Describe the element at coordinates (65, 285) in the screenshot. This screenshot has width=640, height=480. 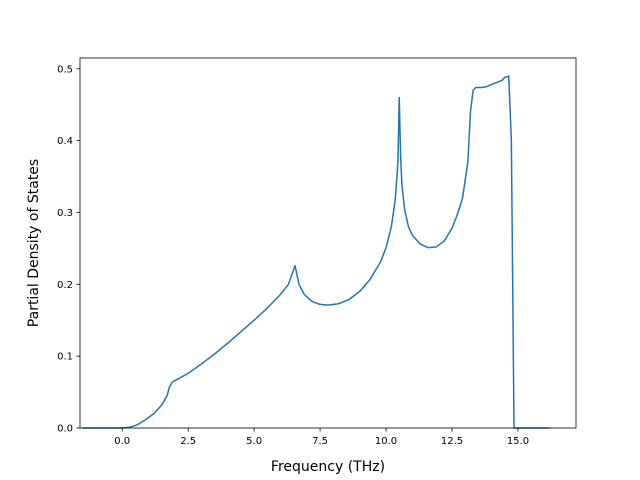
I see `y-tick-label: 0.2` at that location.